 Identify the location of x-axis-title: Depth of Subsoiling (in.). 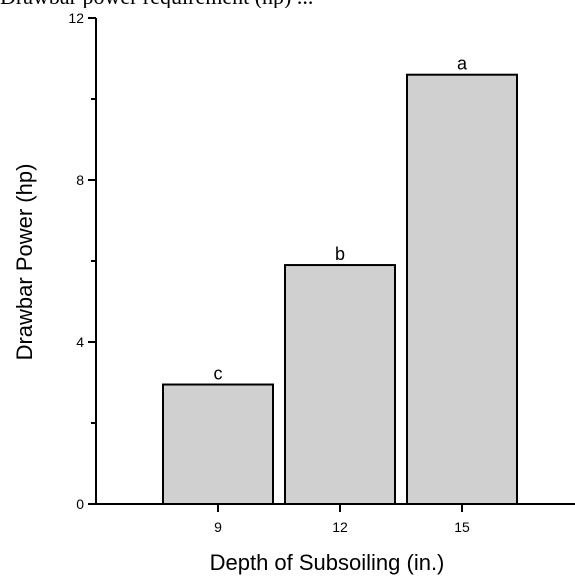
(327, 562).